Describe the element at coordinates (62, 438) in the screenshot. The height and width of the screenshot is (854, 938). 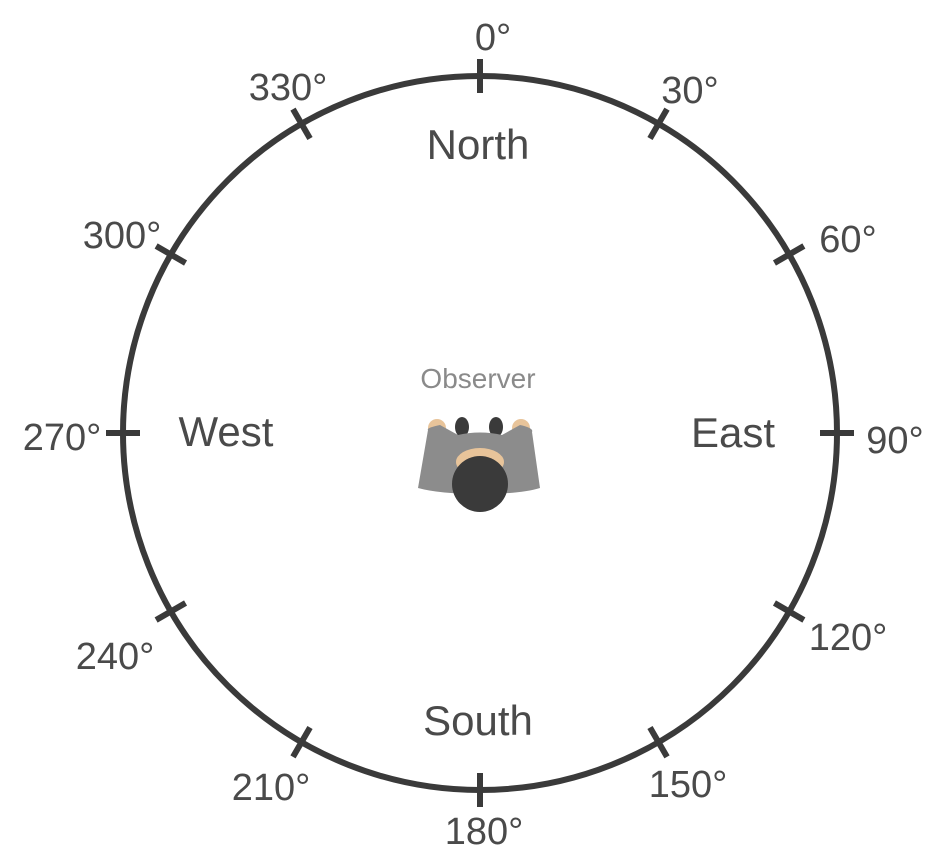
I see `degree-label-270: 270°` at that location.